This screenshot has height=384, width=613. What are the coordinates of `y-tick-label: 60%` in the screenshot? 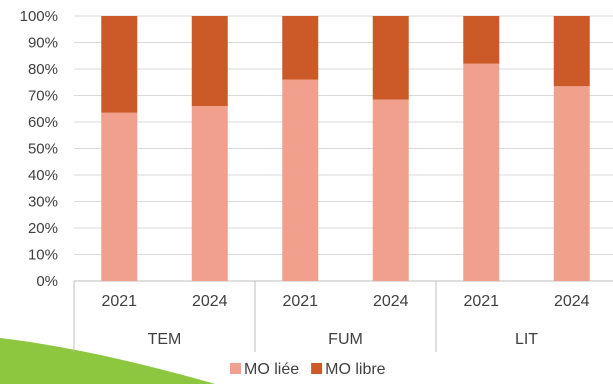 It's located at (43, 122).